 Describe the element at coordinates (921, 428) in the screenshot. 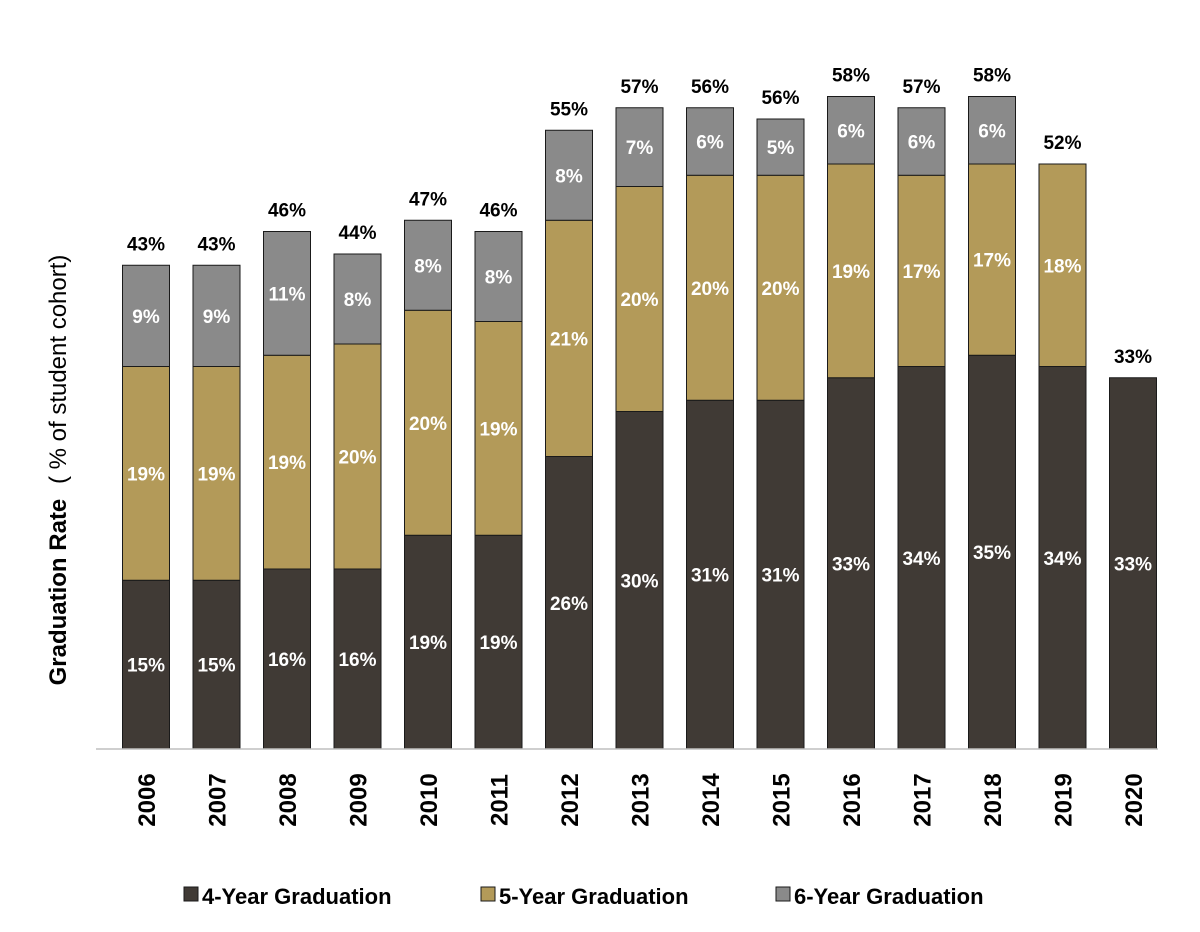

I see `bar-stack-2017: 34% 17% 6%` at that location.